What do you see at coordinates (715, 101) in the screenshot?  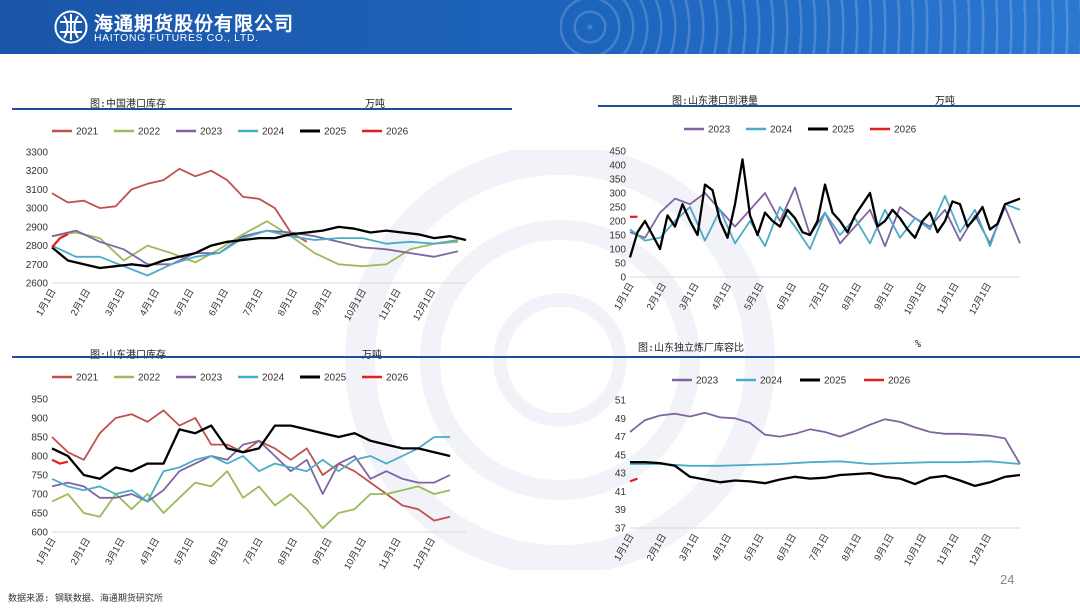 I see `panel-title-shandong-arrivals: 图:山东港口到港量` at bounding box center [715, 101].